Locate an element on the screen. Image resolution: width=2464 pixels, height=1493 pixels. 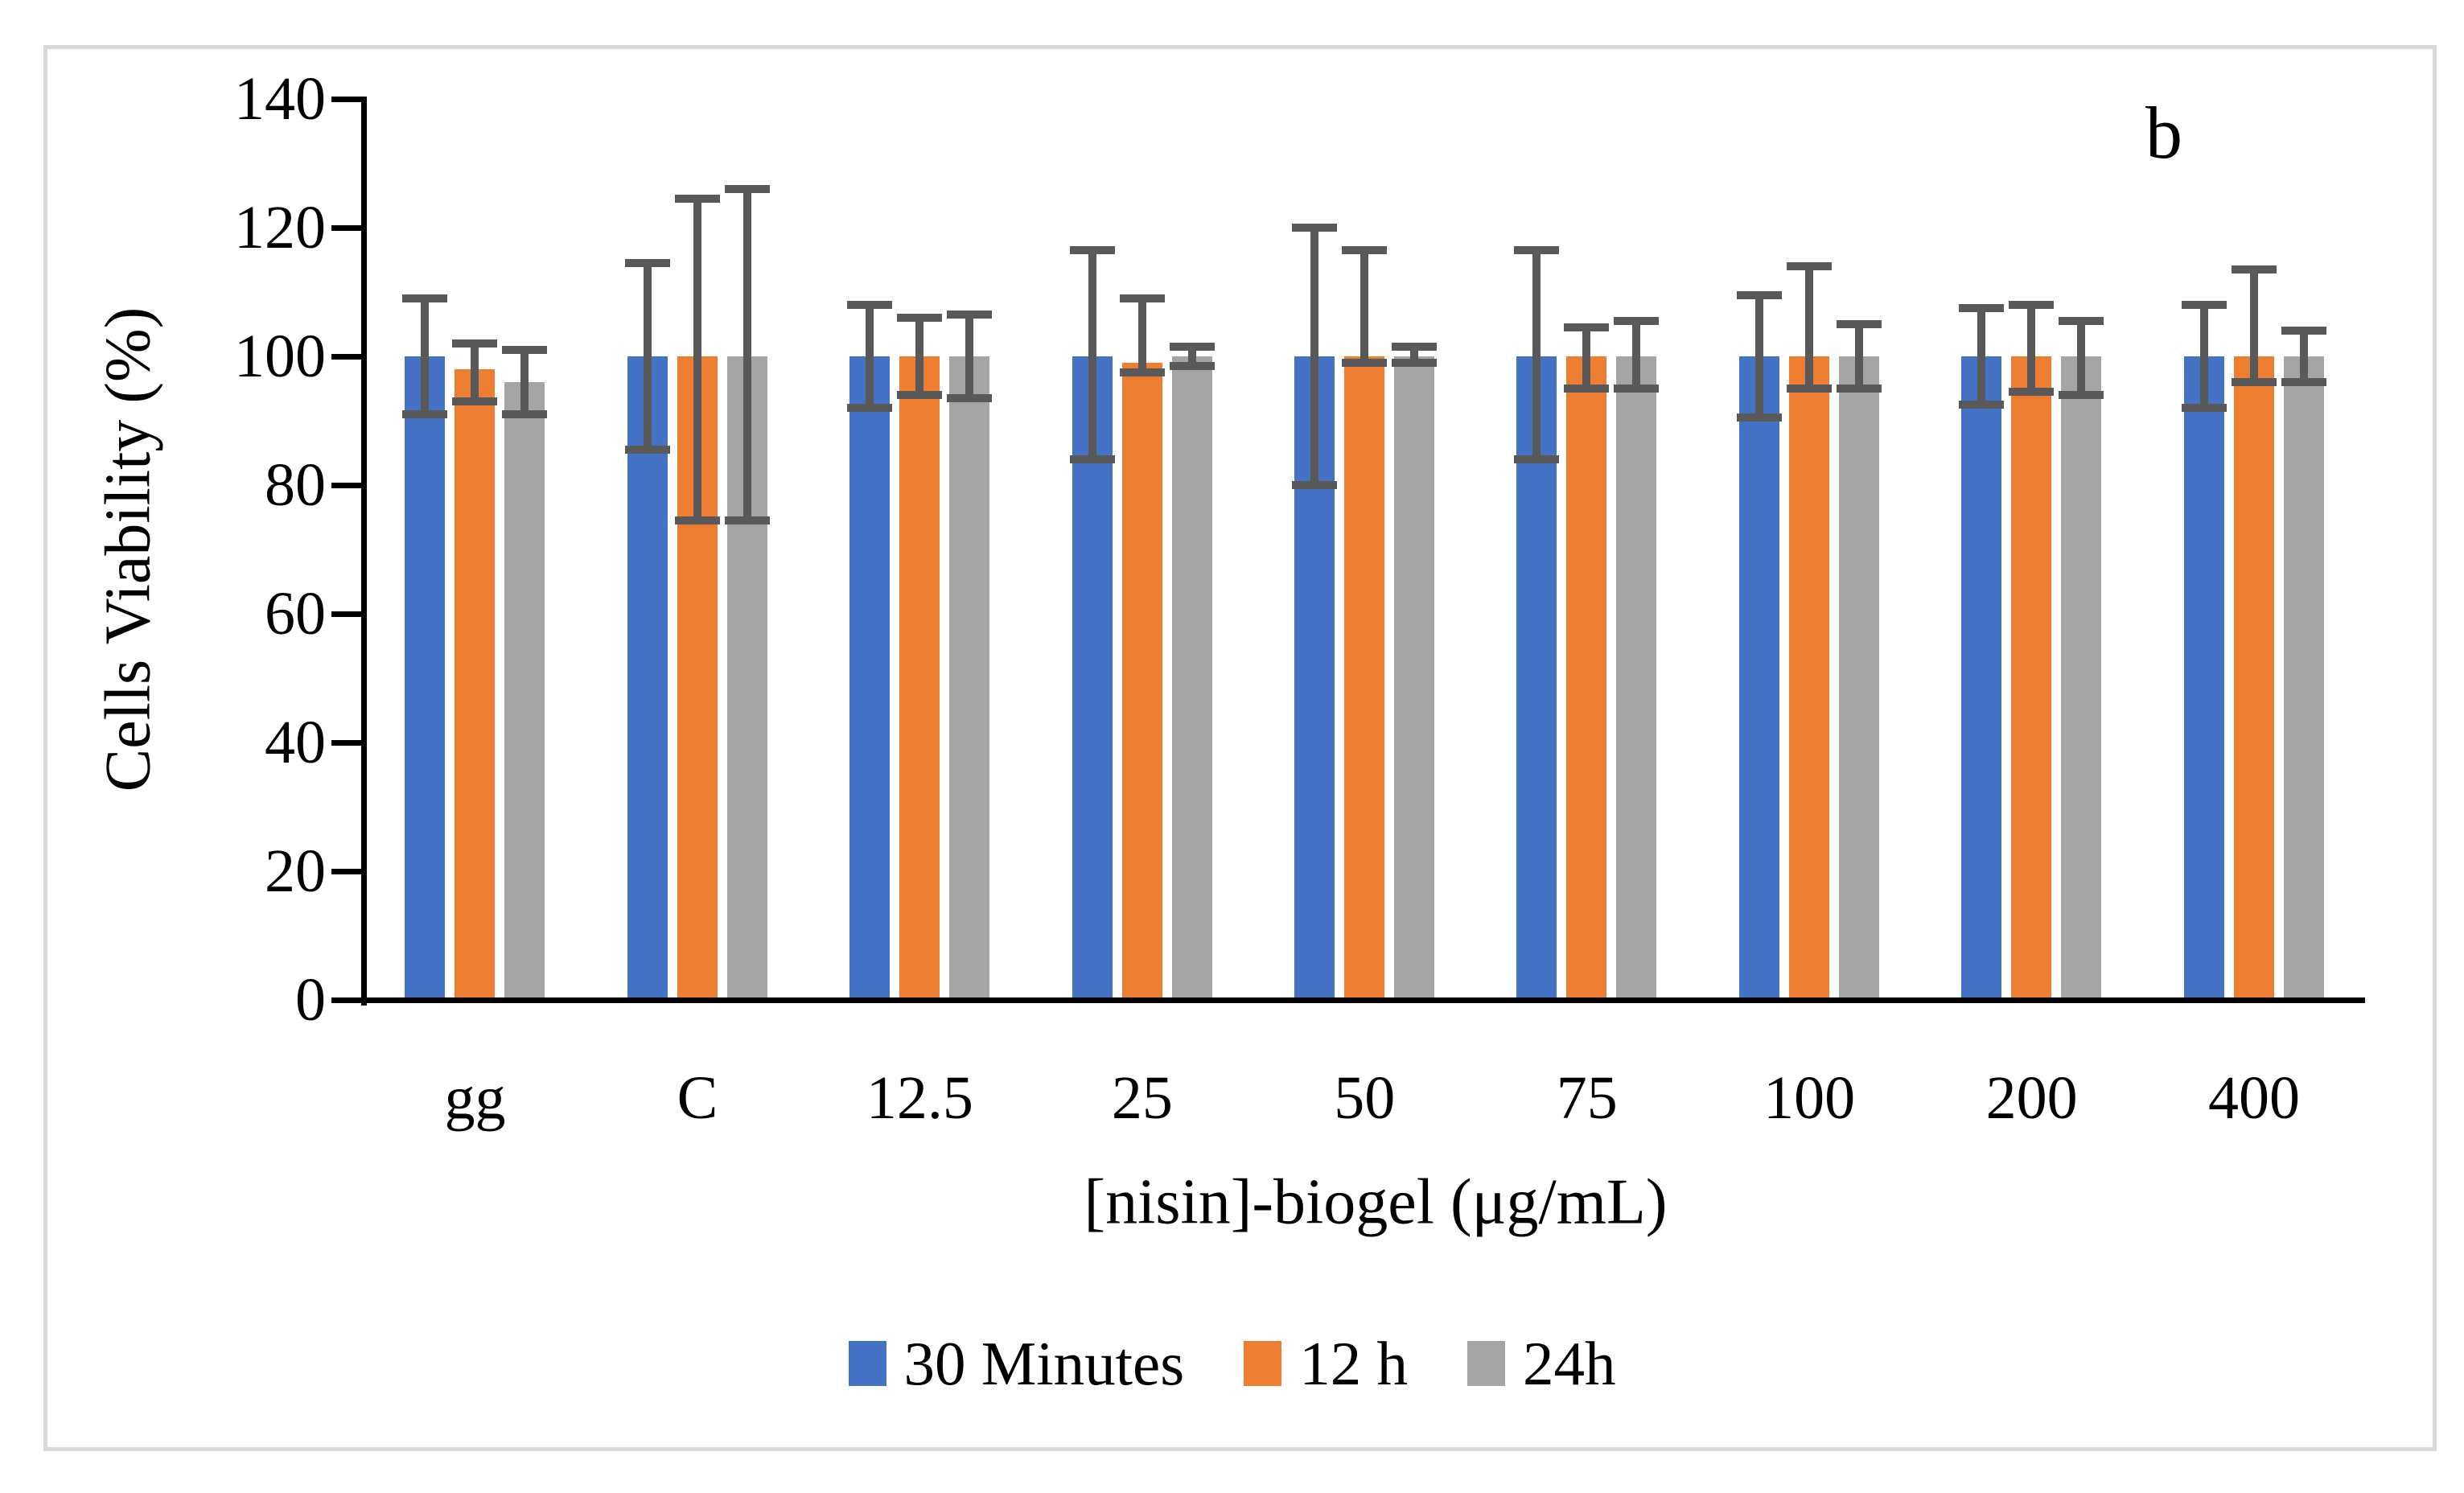
legend-item: 24h is located at coordinates (1540, 1364).